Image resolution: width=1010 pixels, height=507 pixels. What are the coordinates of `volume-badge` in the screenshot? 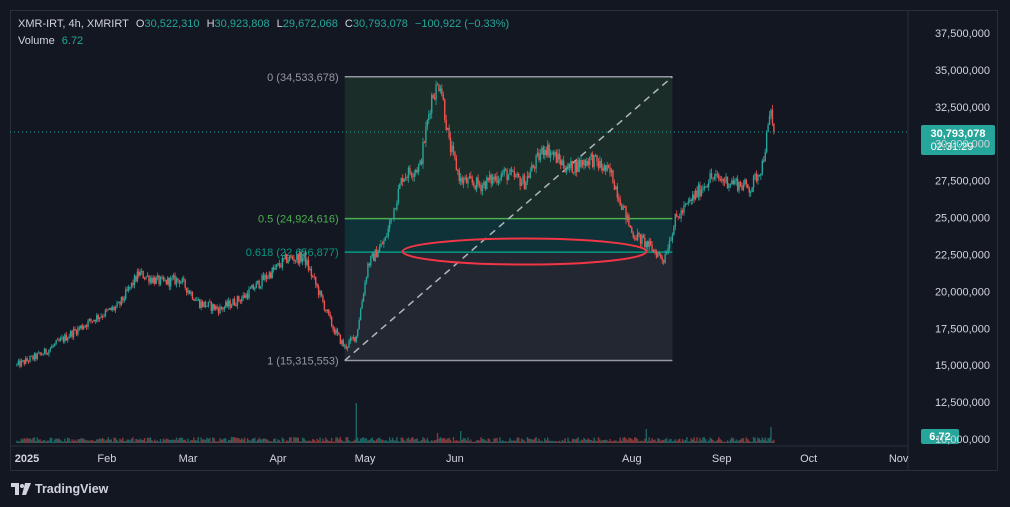 It's located at (940, 436).